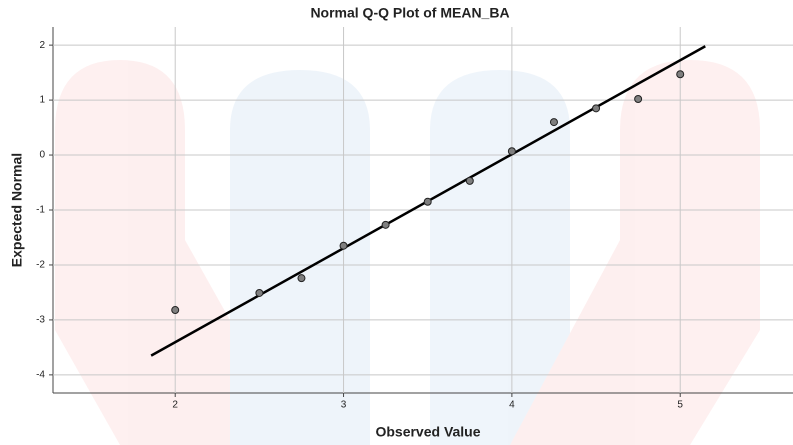 This screenshot has height=445, width=793. I want to click on x-tick-label: 3, so click(344, 405).